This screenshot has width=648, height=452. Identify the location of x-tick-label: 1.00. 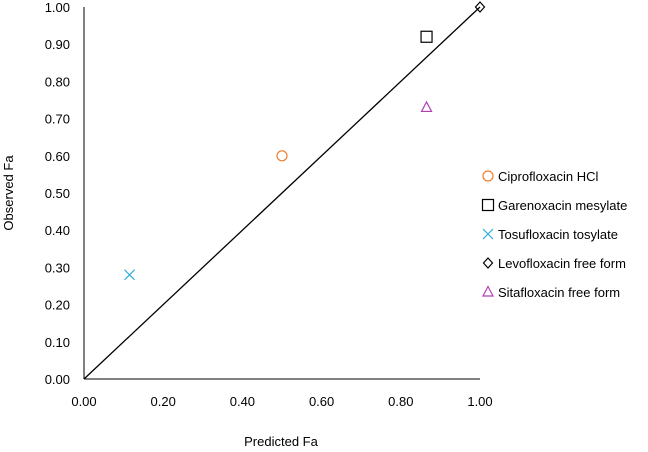
(479, 401).